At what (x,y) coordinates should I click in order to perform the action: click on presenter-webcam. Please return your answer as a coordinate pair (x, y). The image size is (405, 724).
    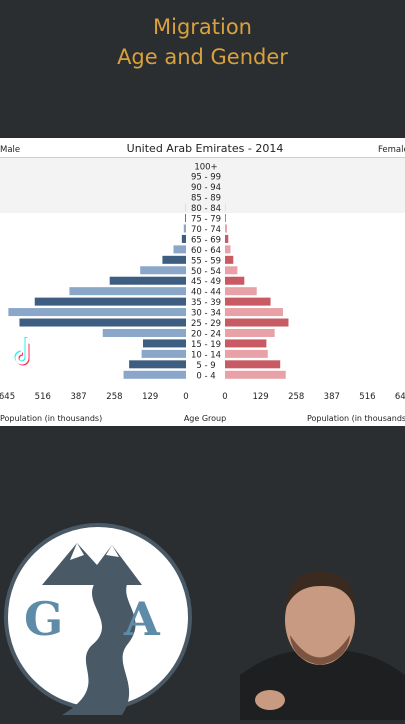
    Looking at the image, I should click on (322, 640).